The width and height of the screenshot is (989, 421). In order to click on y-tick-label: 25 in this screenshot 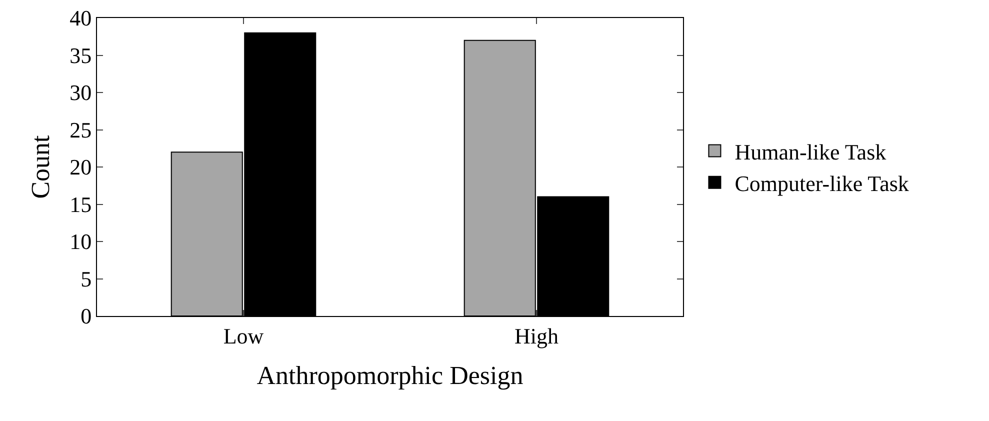, I will do `click(81, 129)`.